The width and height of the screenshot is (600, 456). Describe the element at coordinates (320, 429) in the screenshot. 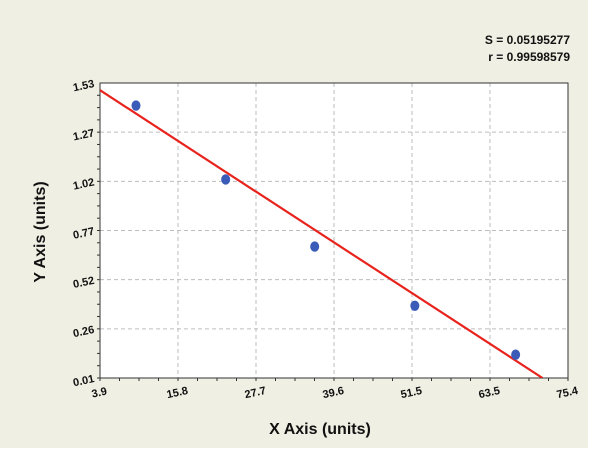

I see `x-axis-title: X Axis (units)` at that location.